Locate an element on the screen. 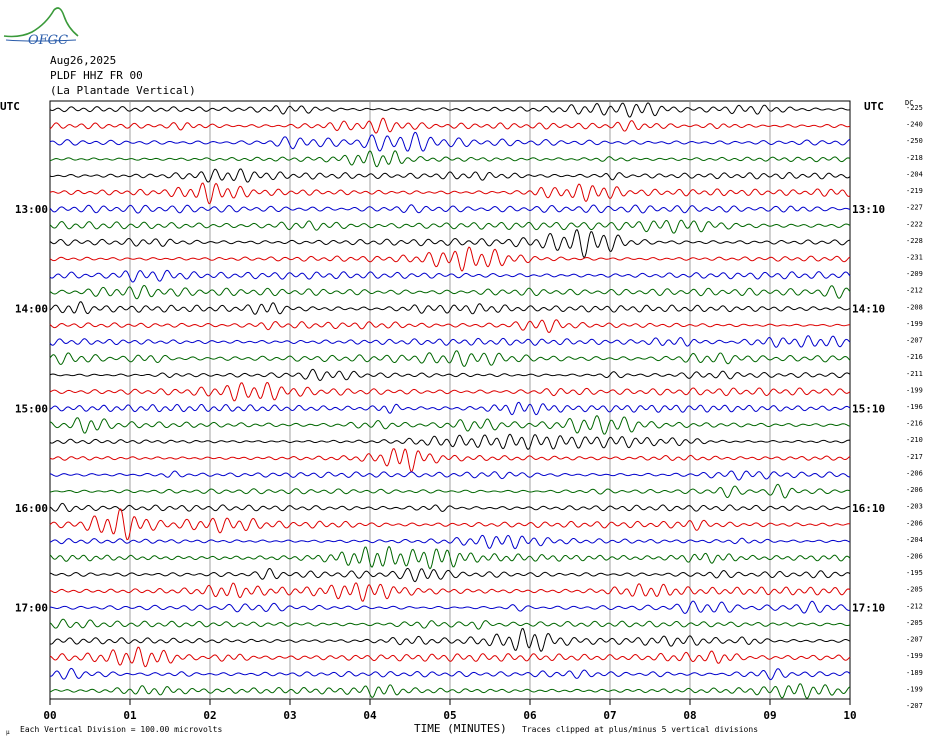 This screenshot has width=930, height=744. dc-offset-label: -203 is located at coordinates (914, 507).